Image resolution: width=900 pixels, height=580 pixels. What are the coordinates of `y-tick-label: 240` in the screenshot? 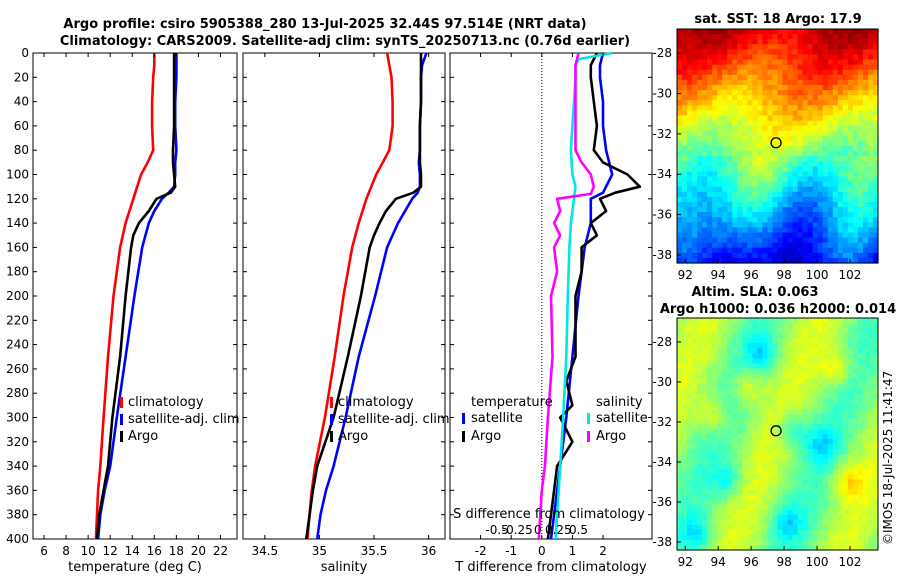 It's located at (17, 345).